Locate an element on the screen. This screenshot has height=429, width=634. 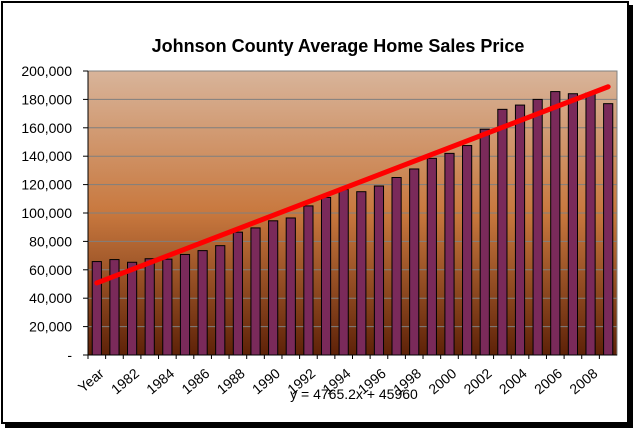
bar-2007 is located at coordinates (573, 224).